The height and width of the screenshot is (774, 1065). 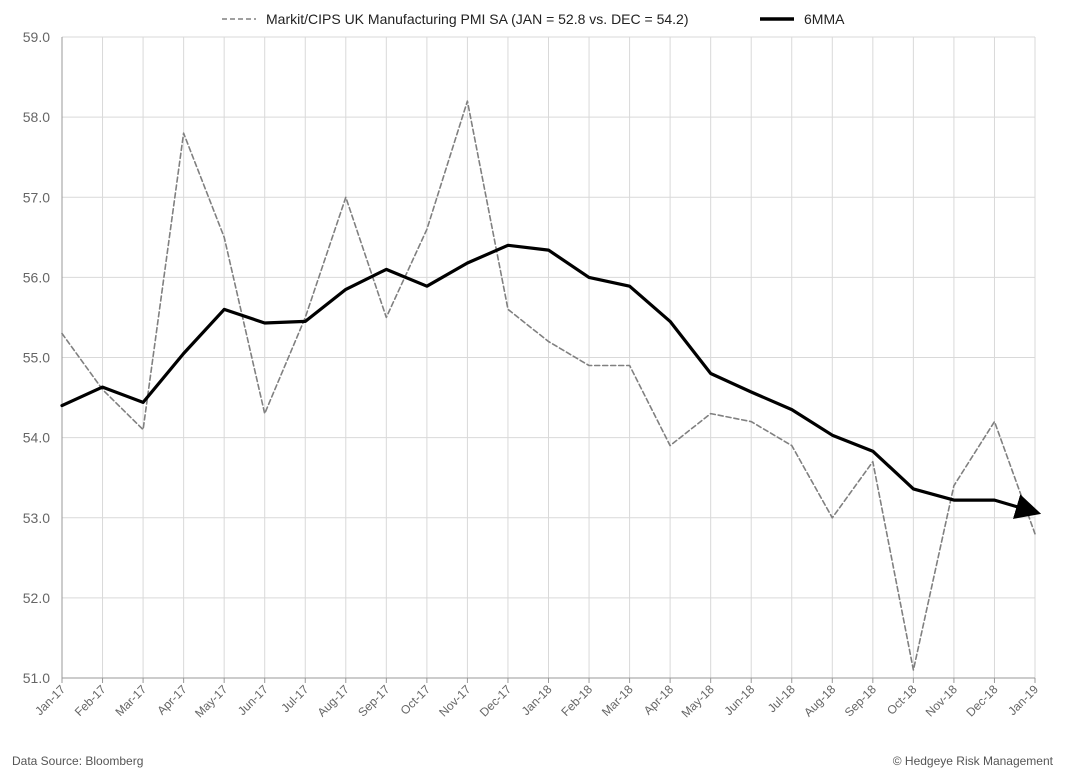 I want to click on x-tick-label: Nov-18, so click(x=941, y=700).